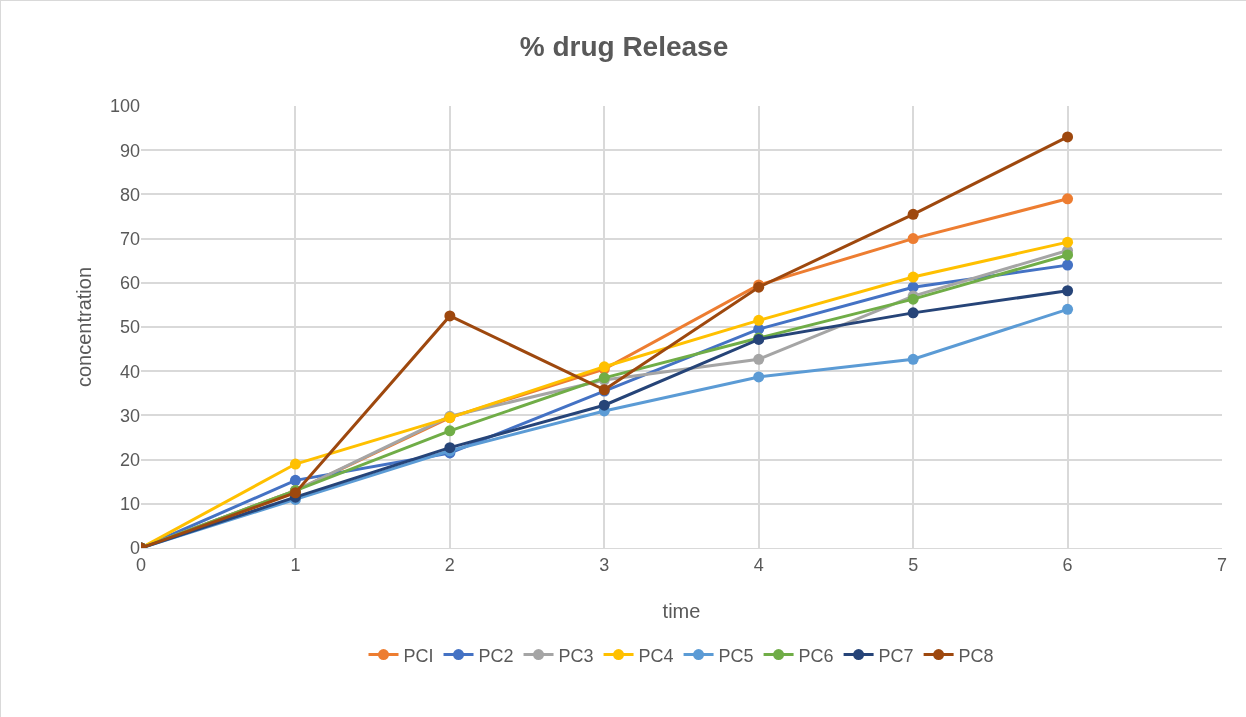 This screenshot has height=717, width=1246. I want to click on x-tick-label: 4, so click(758, 564).